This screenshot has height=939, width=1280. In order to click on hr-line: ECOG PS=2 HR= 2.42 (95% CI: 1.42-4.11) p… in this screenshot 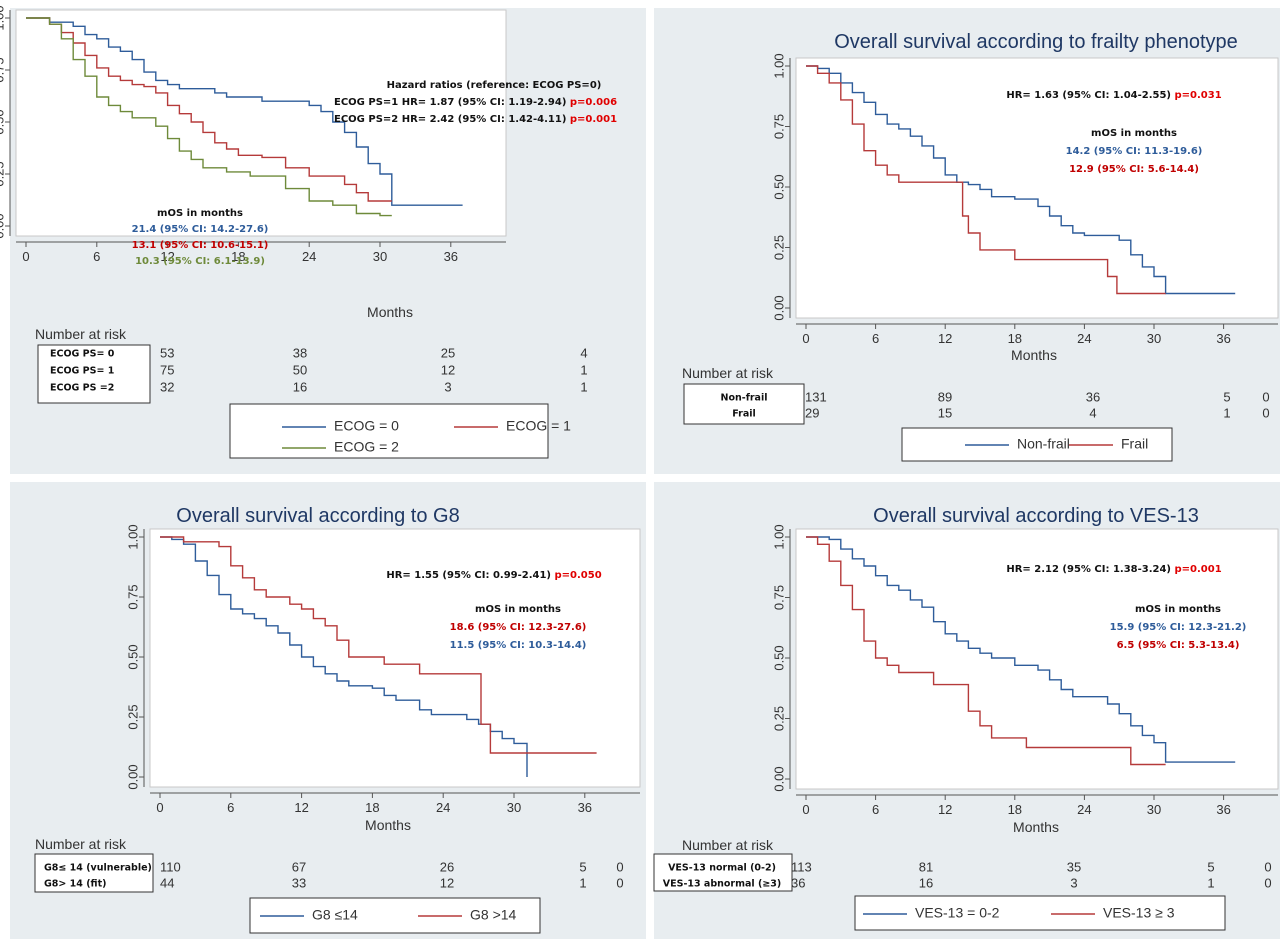, I will do `click(475, 119)`.